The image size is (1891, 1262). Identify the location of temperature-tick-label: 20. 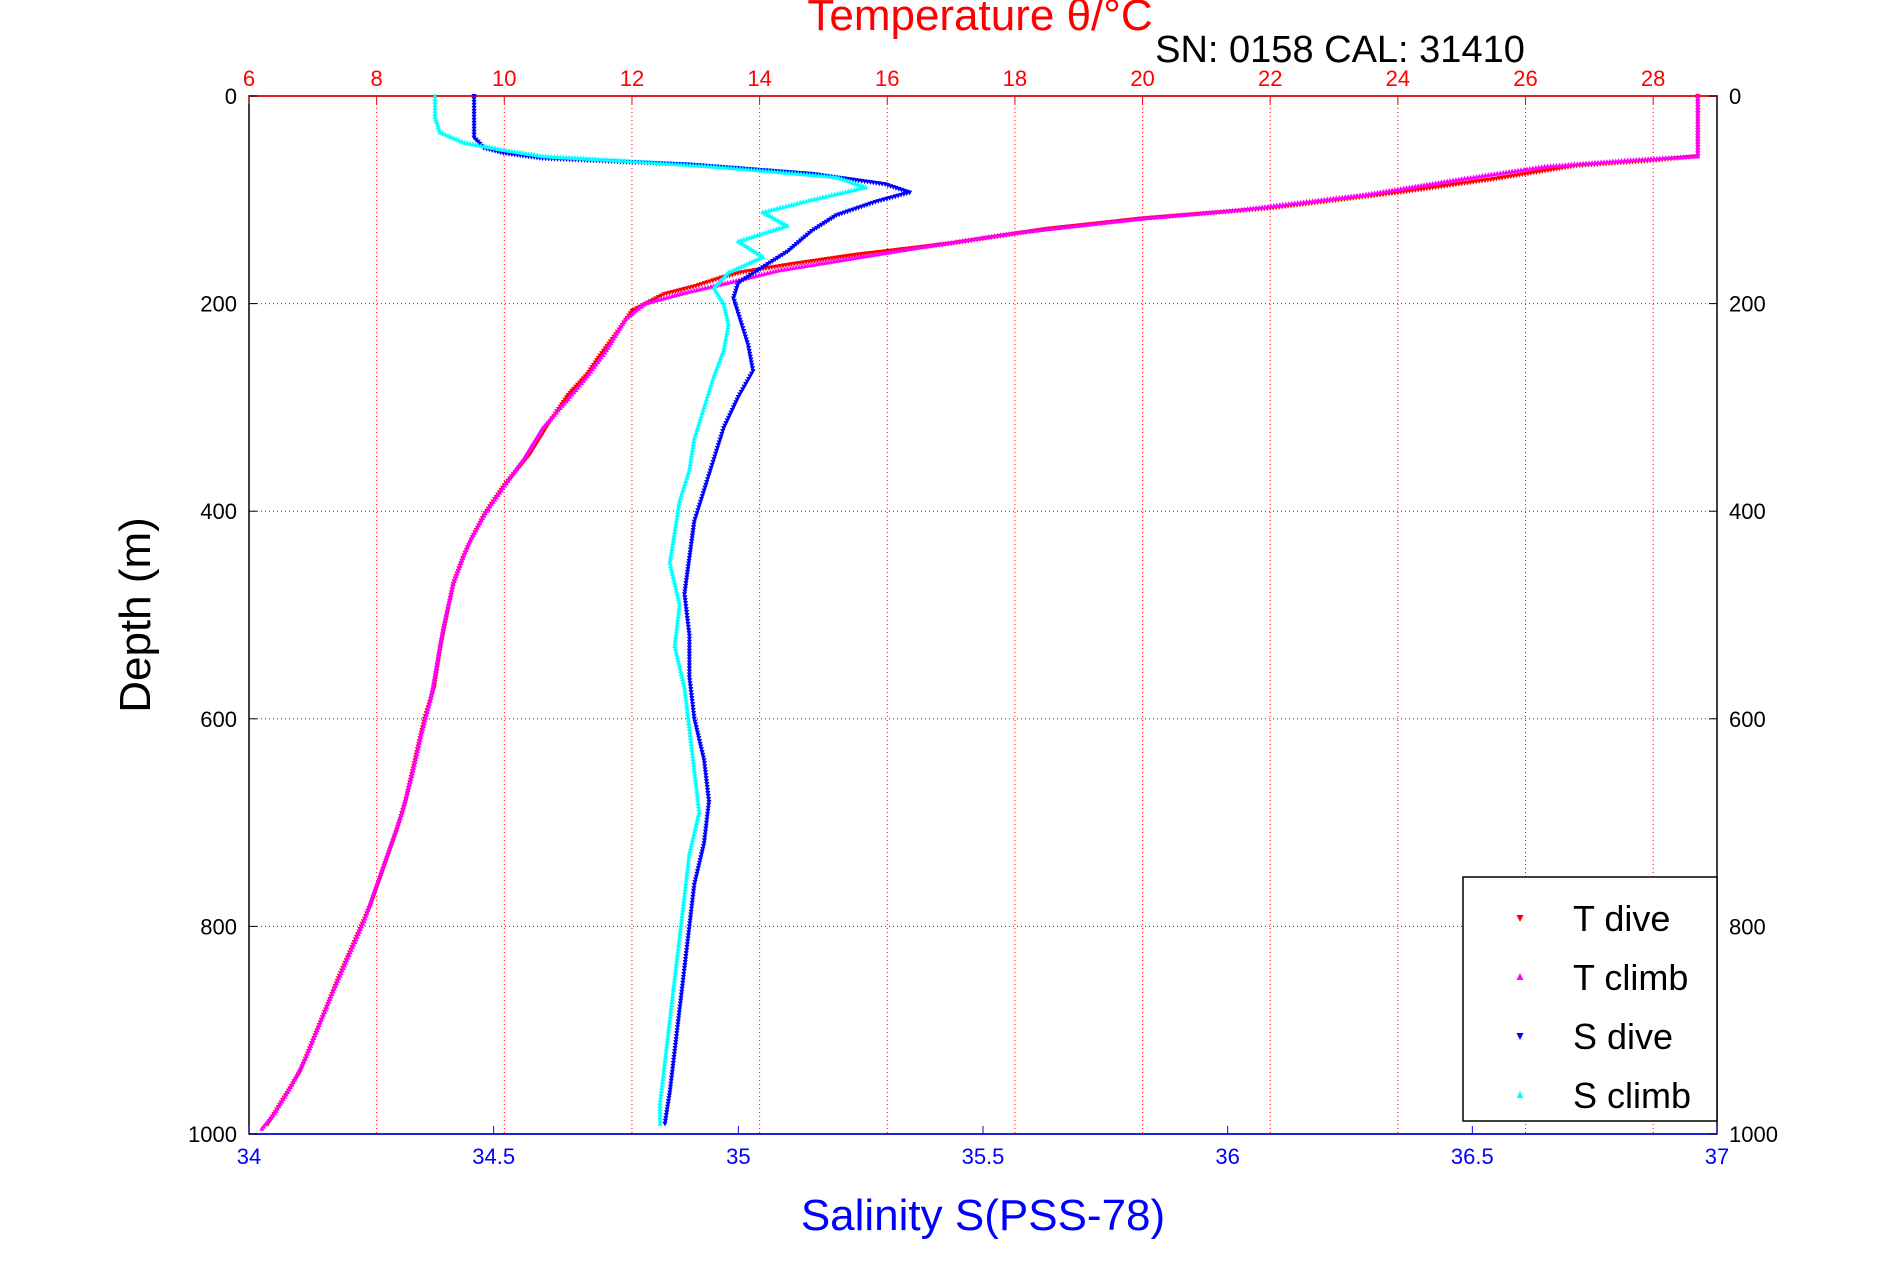
(1142, 78).